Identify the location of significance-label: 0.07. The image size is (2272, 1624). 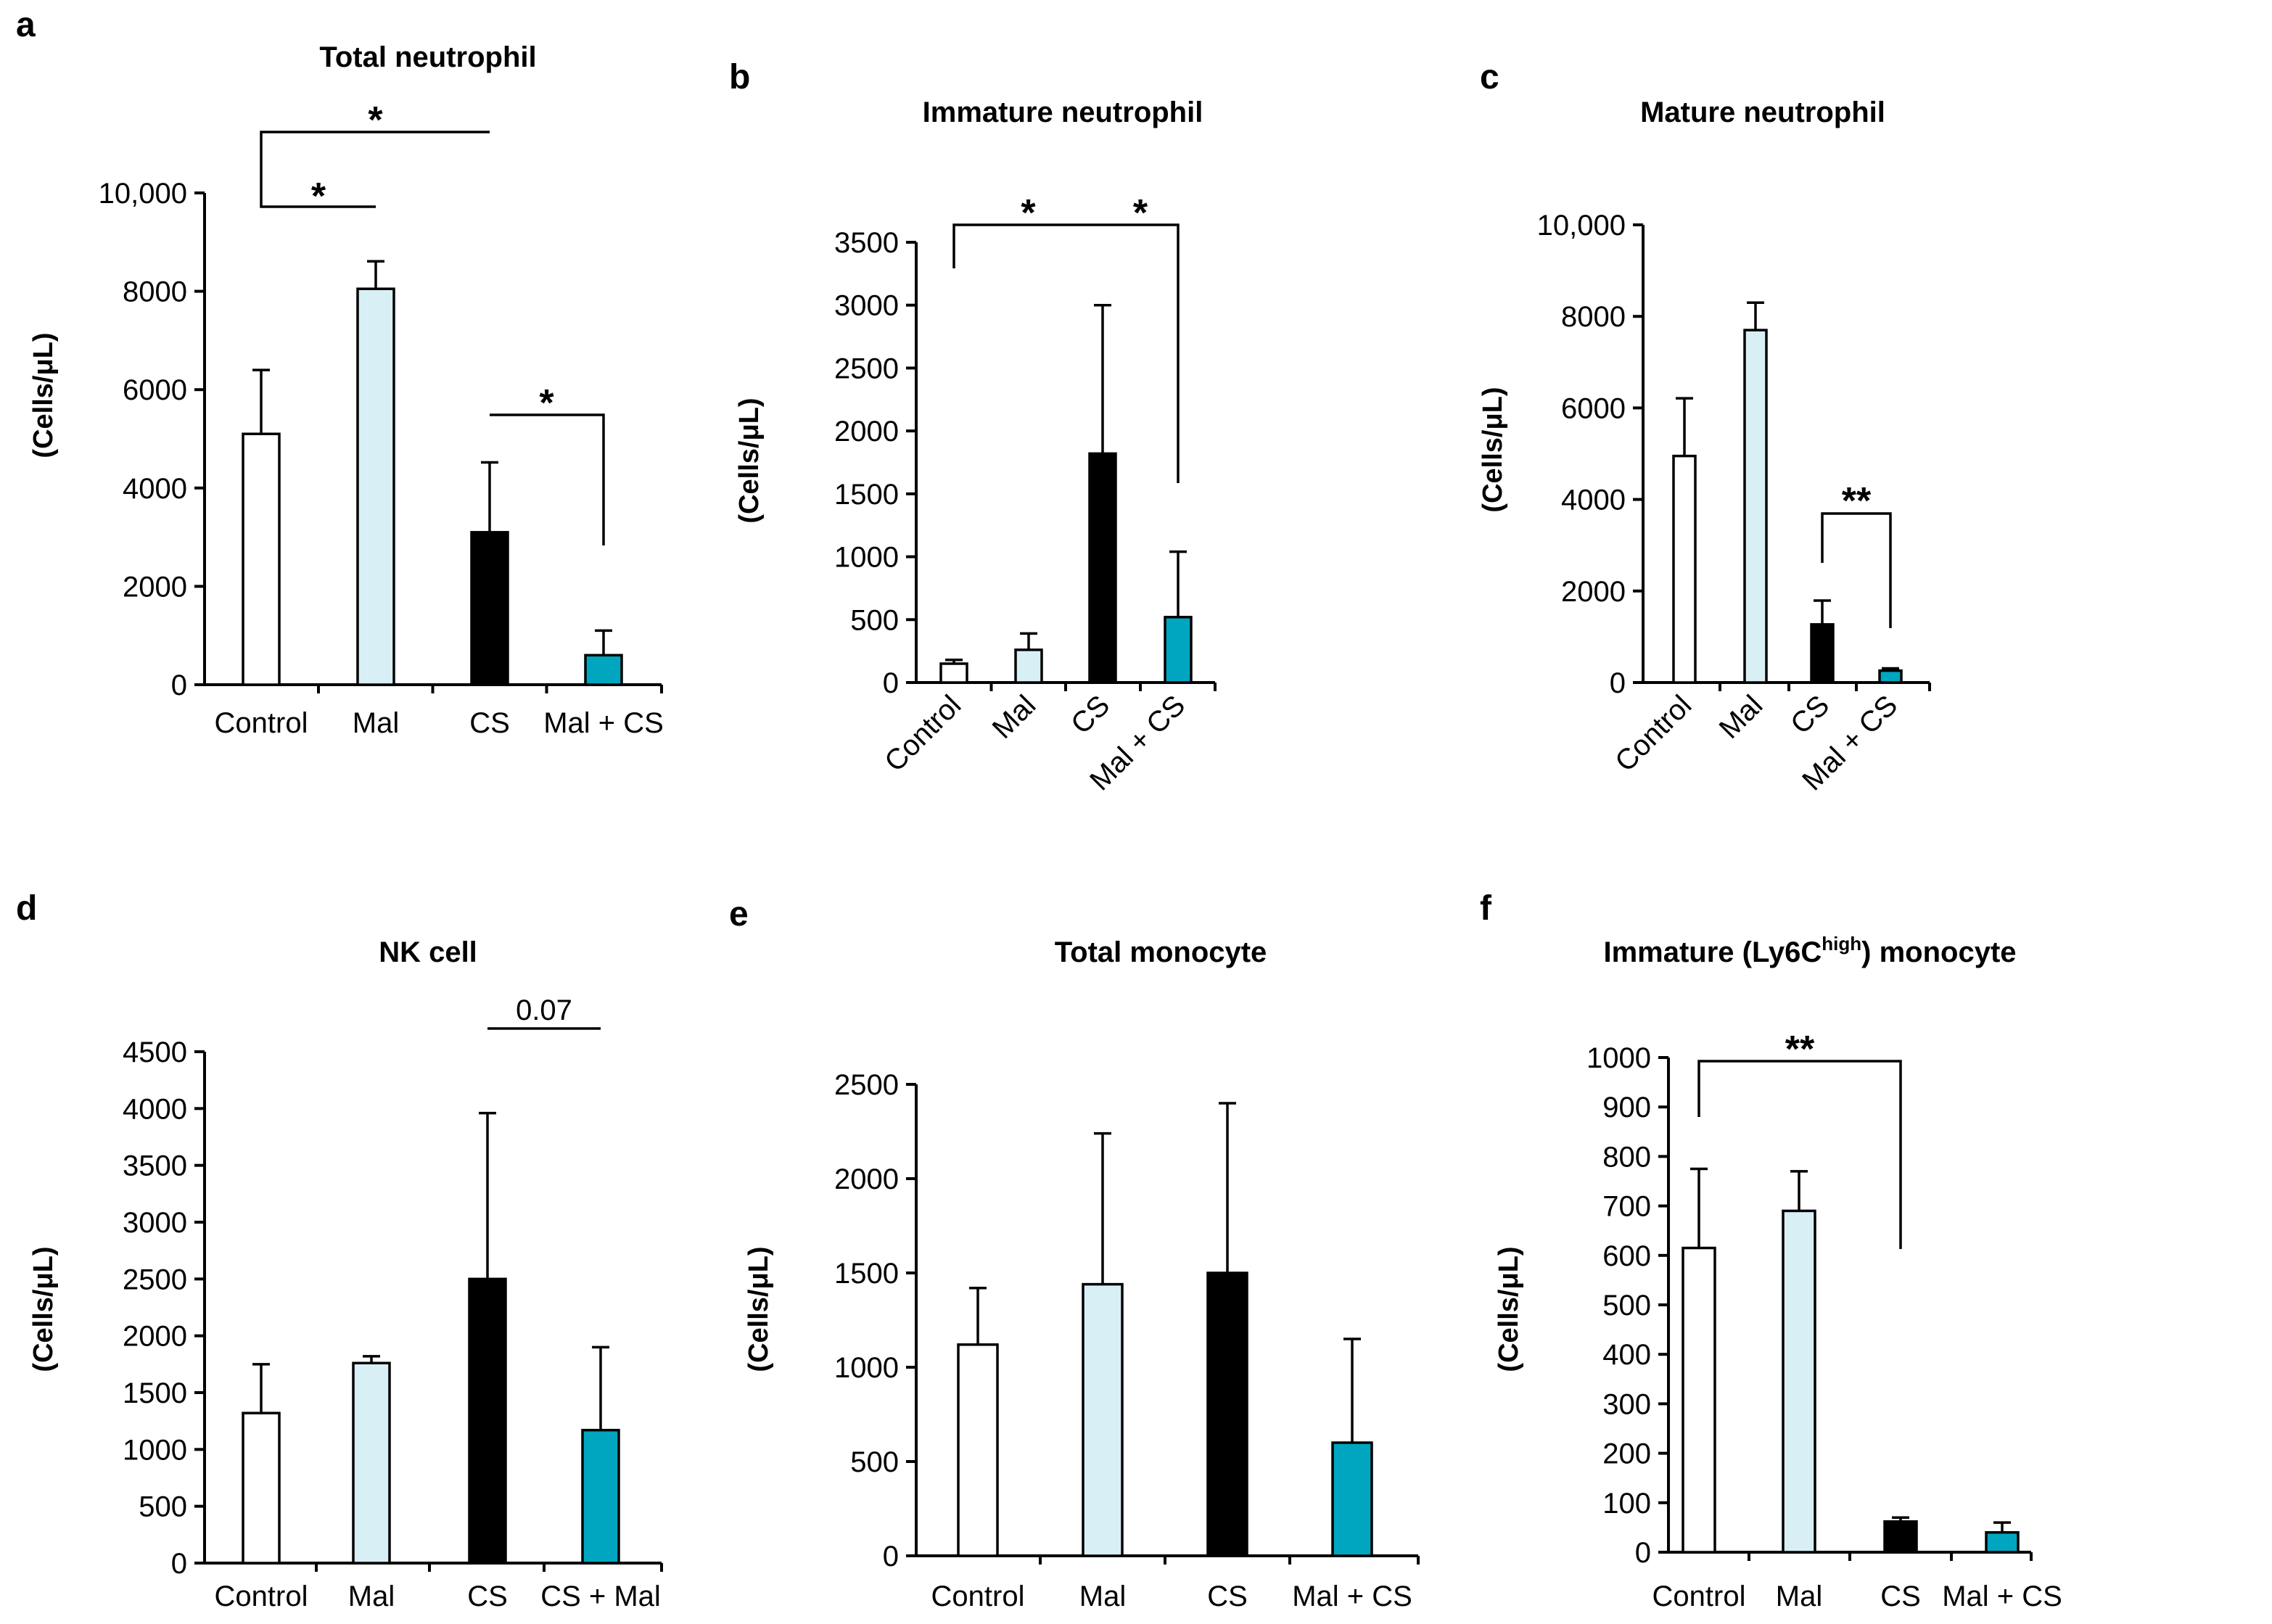
(544, 1010).